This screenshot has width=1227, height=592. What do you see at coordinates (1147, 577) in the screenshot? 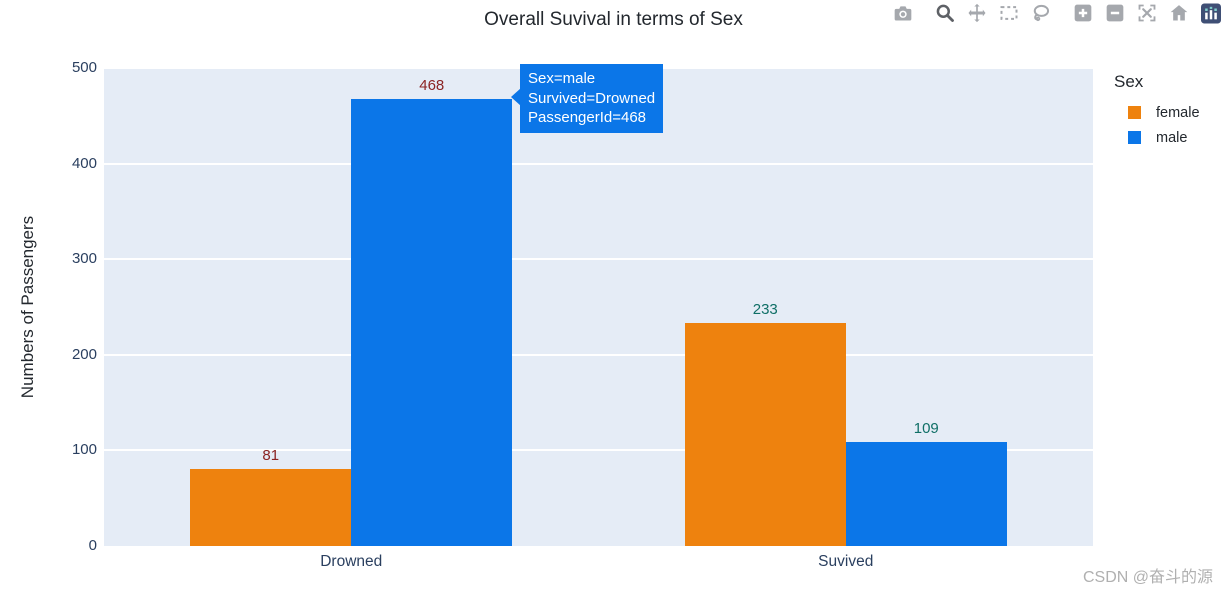
I see `watermark: CSDN @奋斗的源` at bounding box center [1147, 577].